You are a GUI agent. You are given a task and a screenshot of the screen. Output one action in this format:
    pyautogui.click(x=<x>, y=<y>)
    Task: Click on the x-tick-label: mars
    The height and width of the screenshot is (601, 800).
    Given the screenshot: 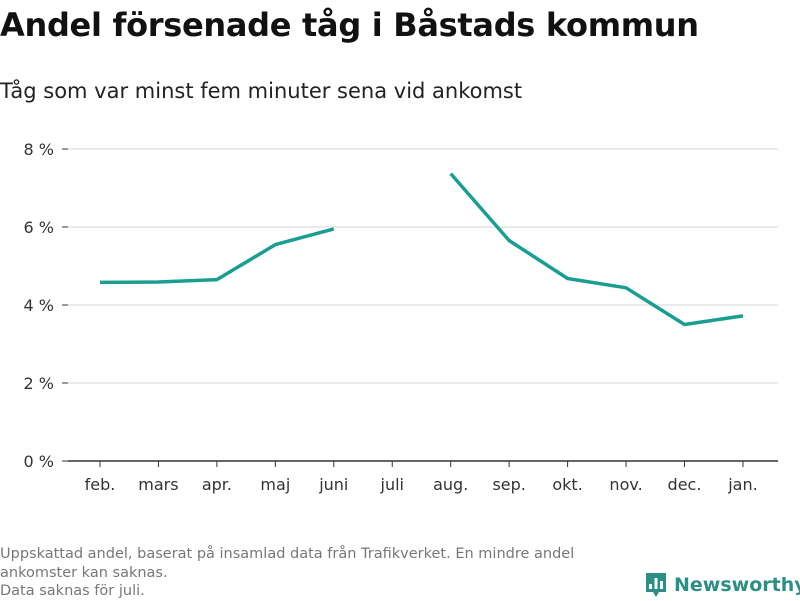 What is the action you would take?
    pyautogui.click(x=158, y=484)
    